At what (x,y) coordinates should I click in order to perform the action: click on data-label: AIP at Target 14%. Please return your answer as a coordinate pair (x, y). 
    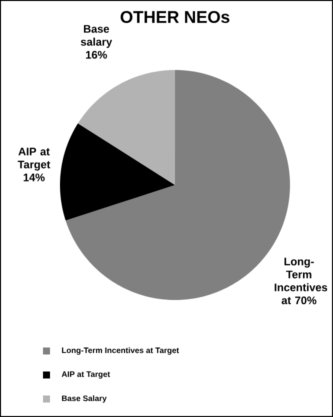
    Looking at the image, I should click on (34, 165).